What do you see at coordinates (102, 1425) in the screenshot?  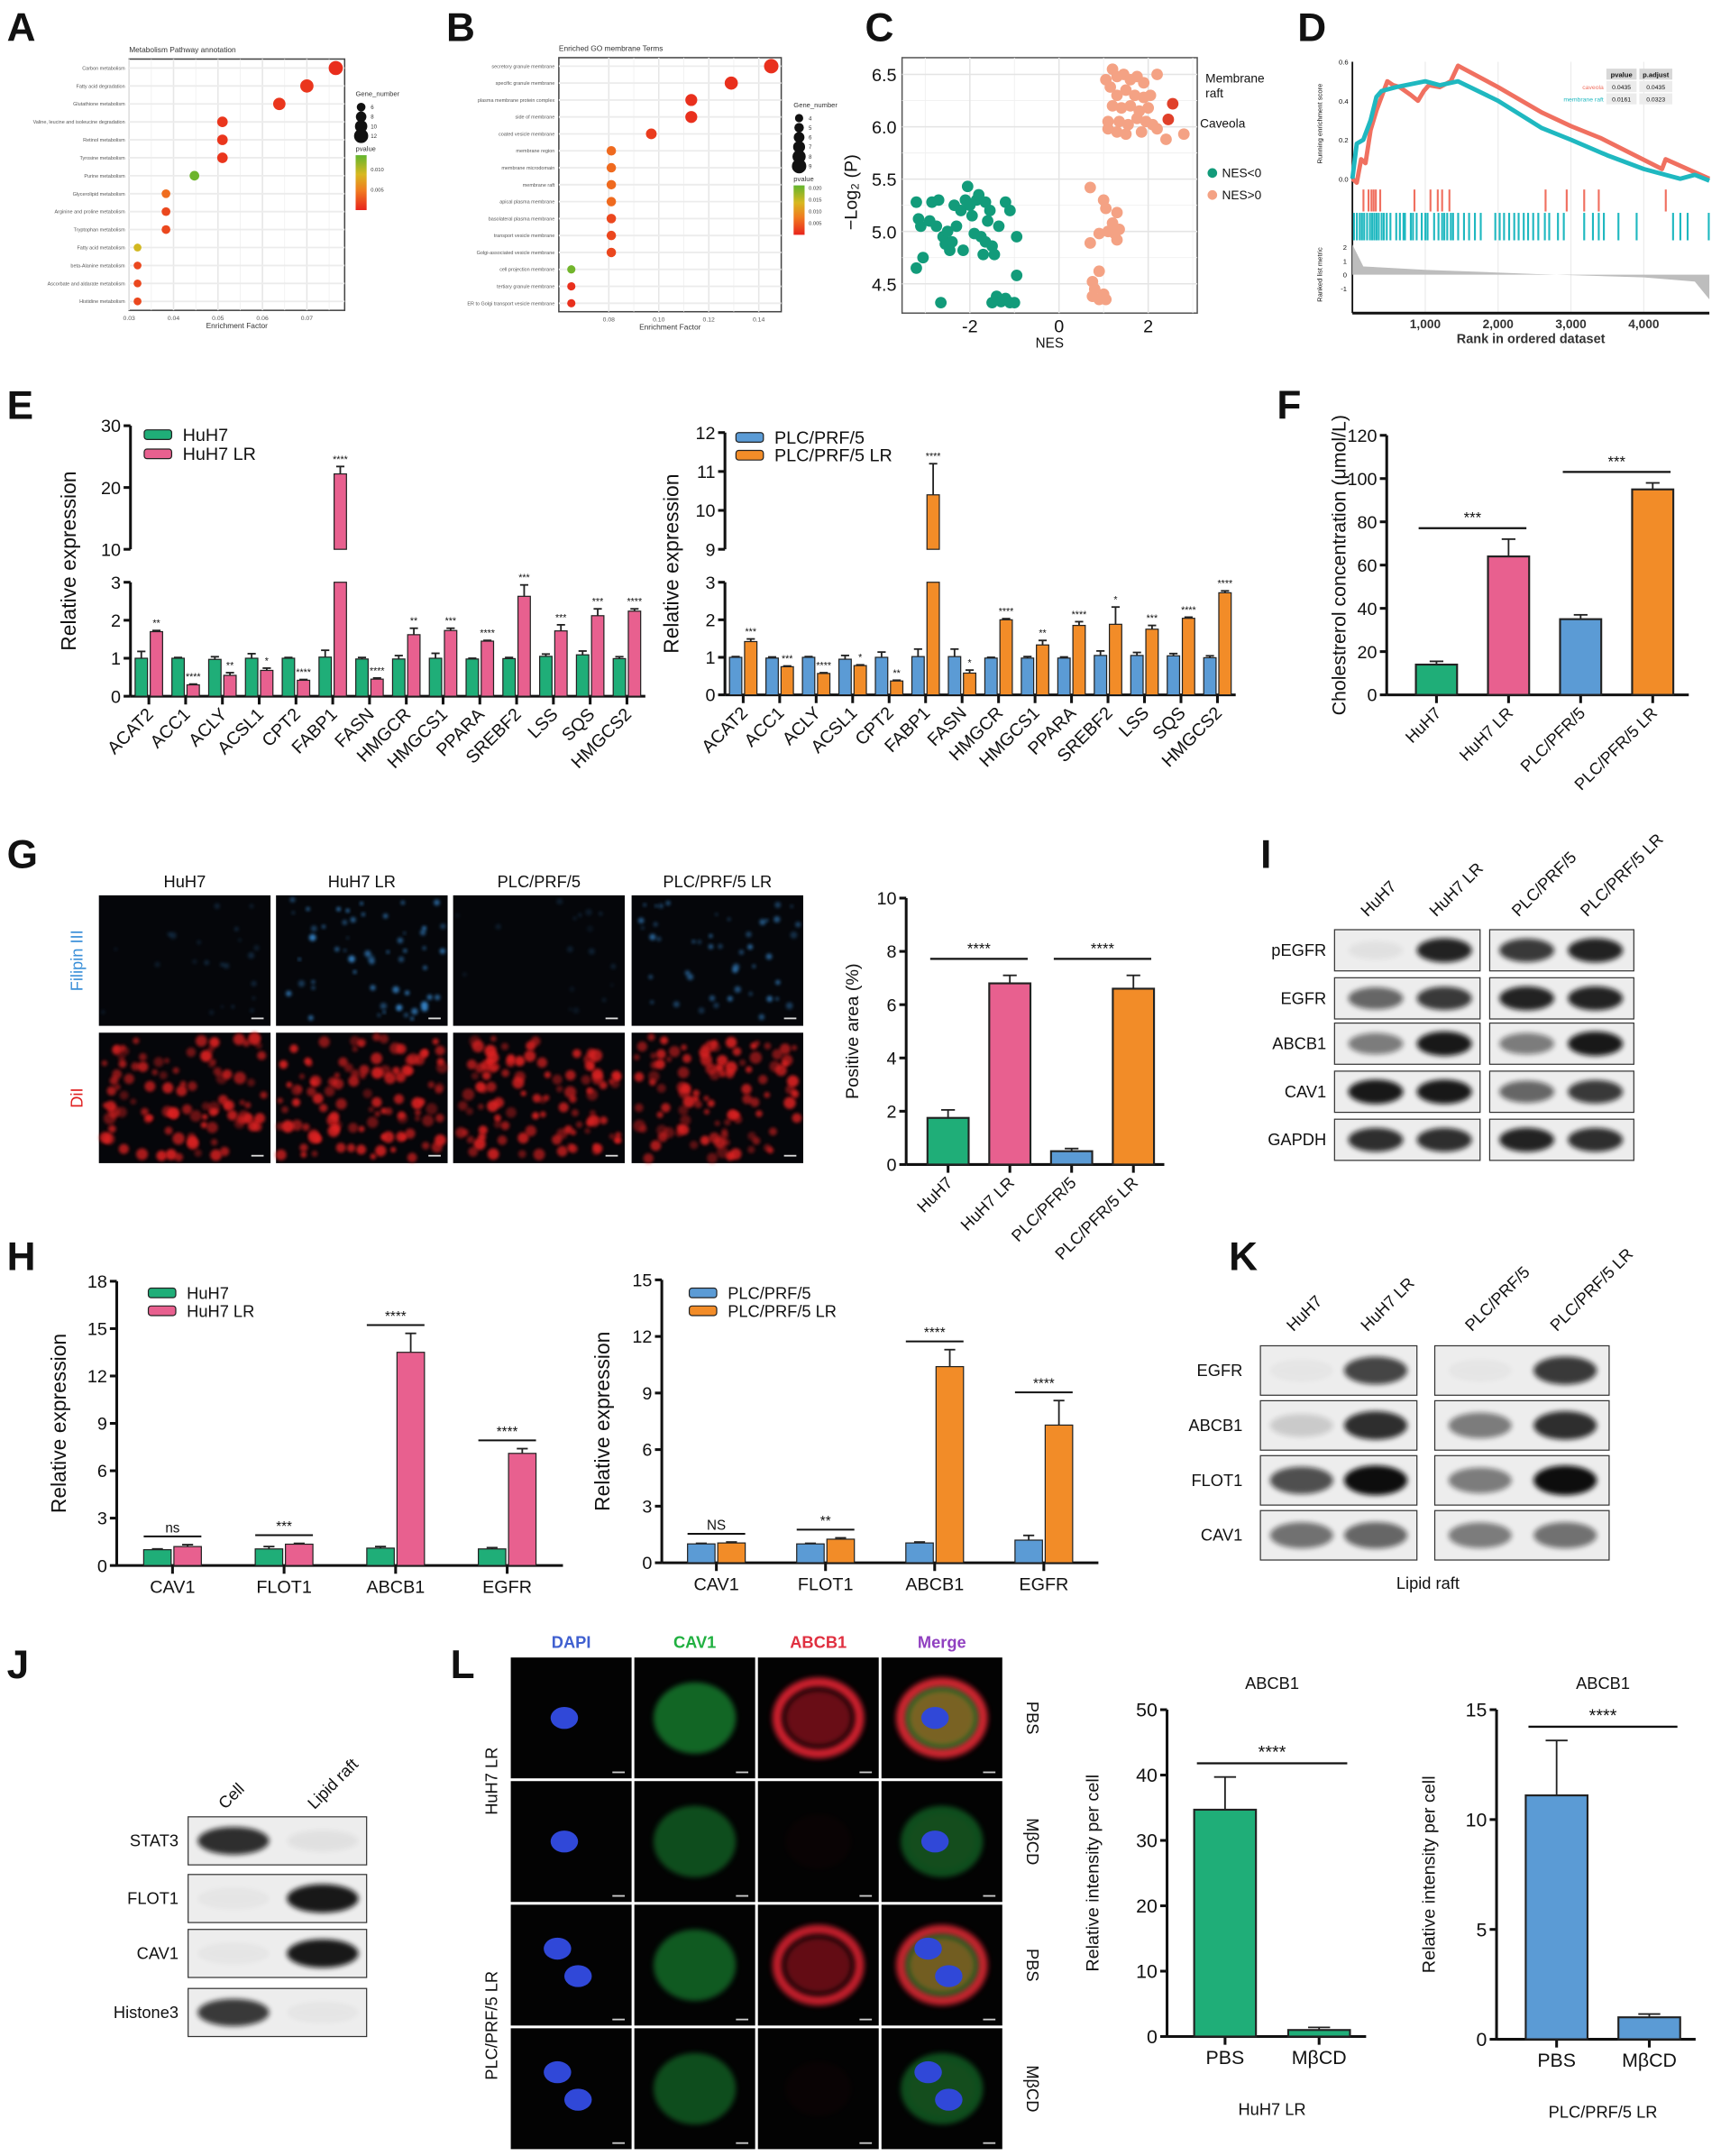 I see `y-tick-label: 9` at bounding box center [102, 1425].